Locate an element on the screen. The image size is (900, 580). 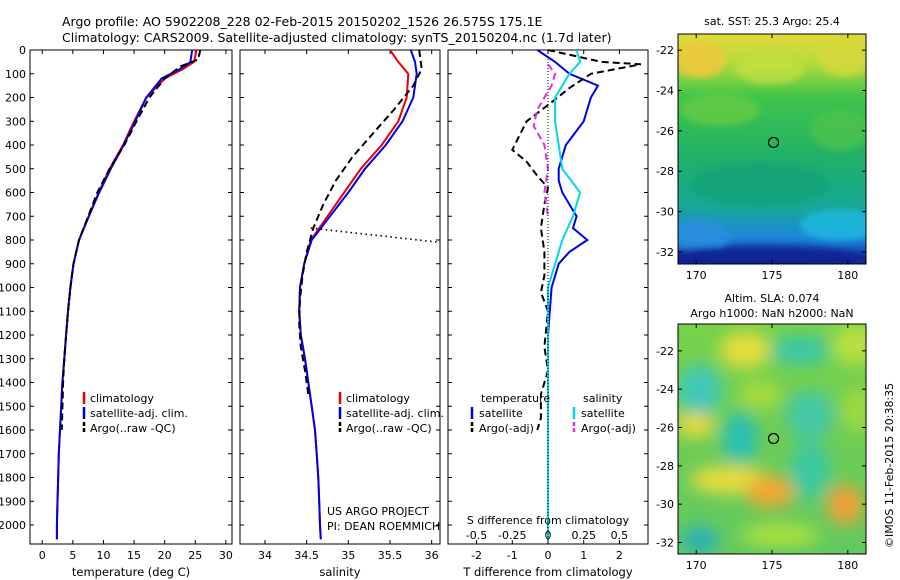
x-tick-label: -1 is located at coordinates (512, 555).